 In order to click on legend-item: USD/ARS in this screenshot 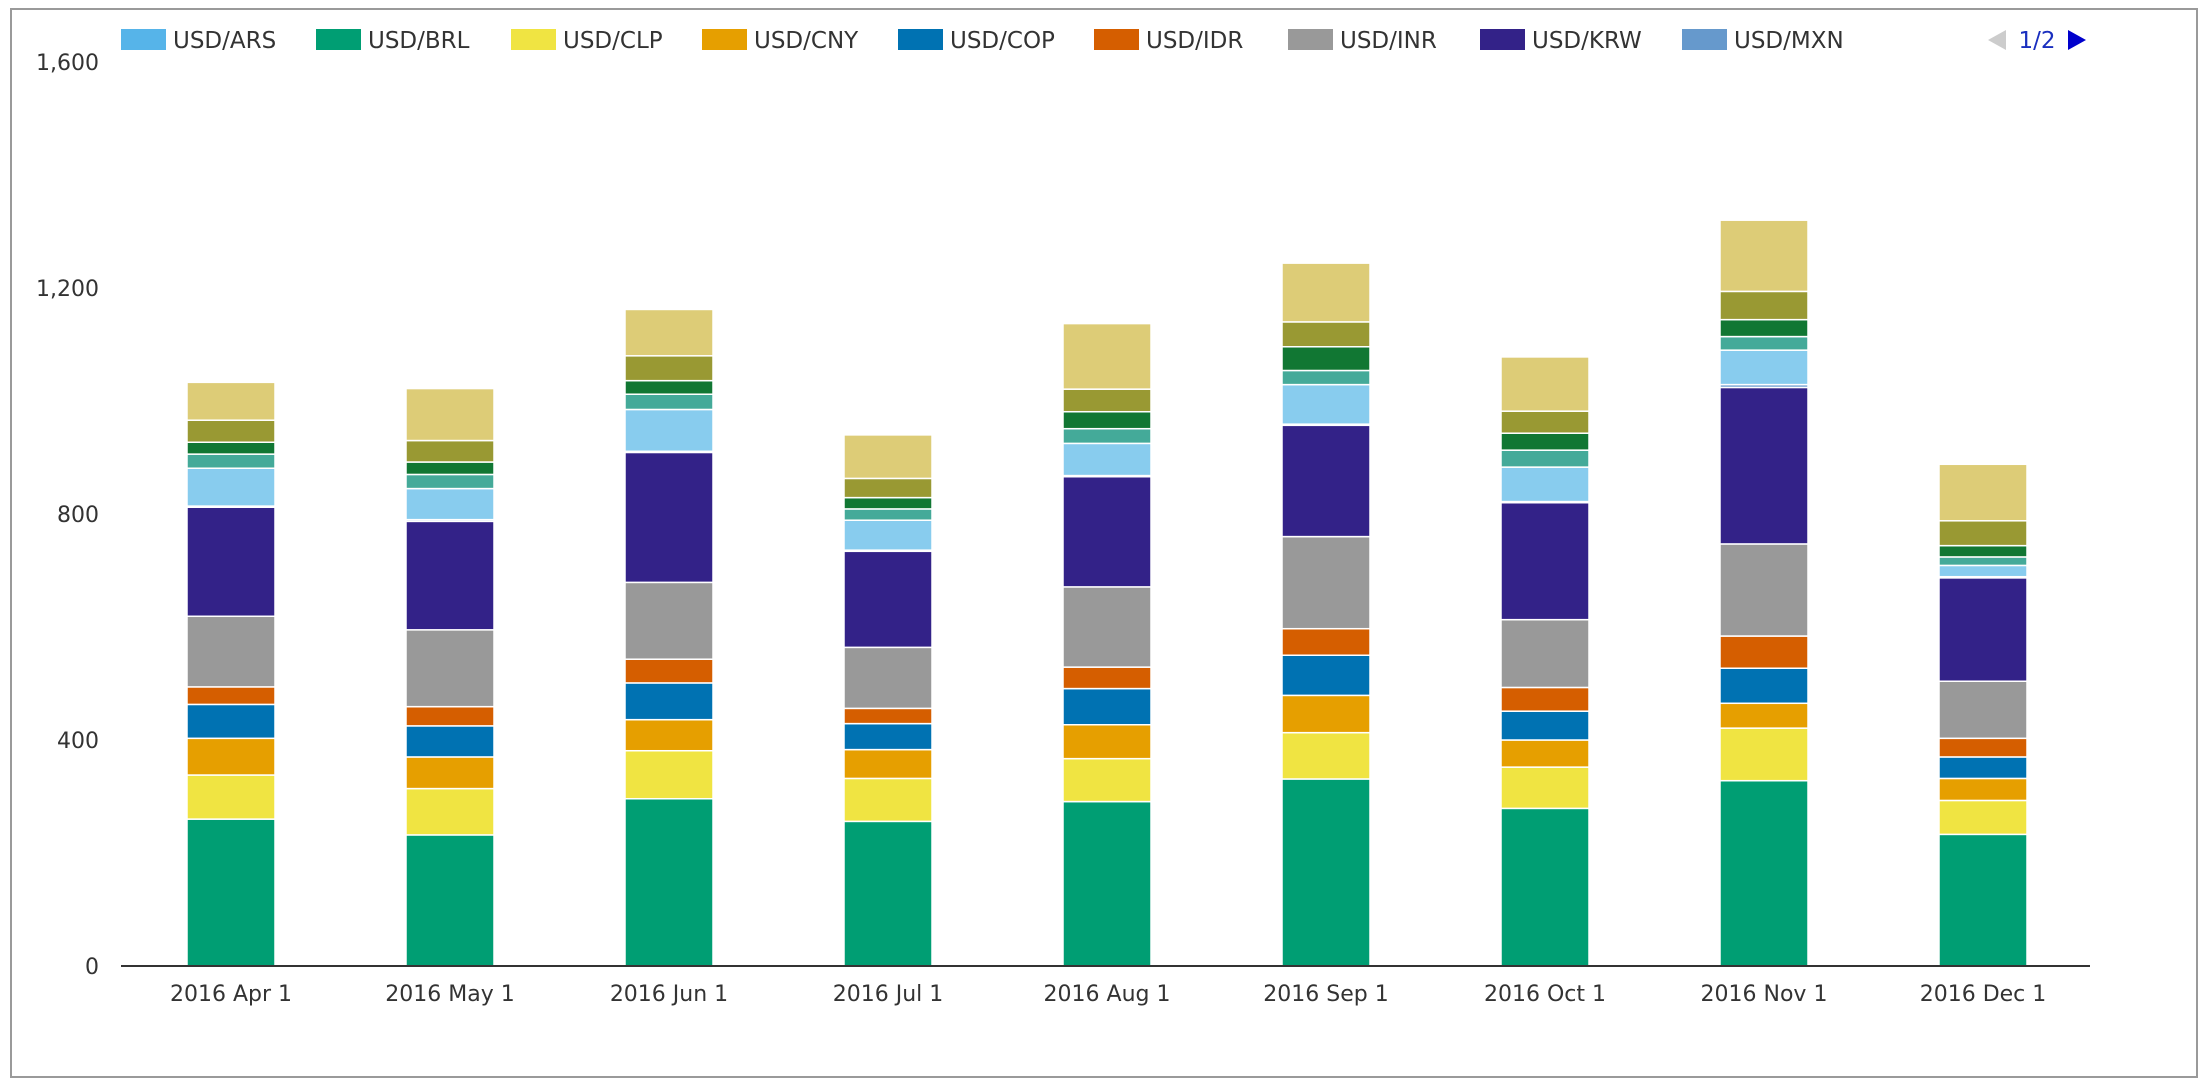, I will do `click(198, 41)`.